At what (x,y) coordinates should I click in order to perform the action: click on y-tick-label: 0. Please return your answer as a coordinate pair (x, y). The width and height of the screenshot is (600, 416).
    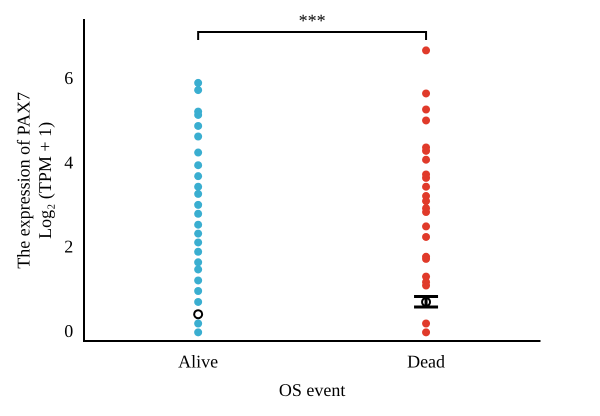
    Looking at the image, I should click on (69, 331).